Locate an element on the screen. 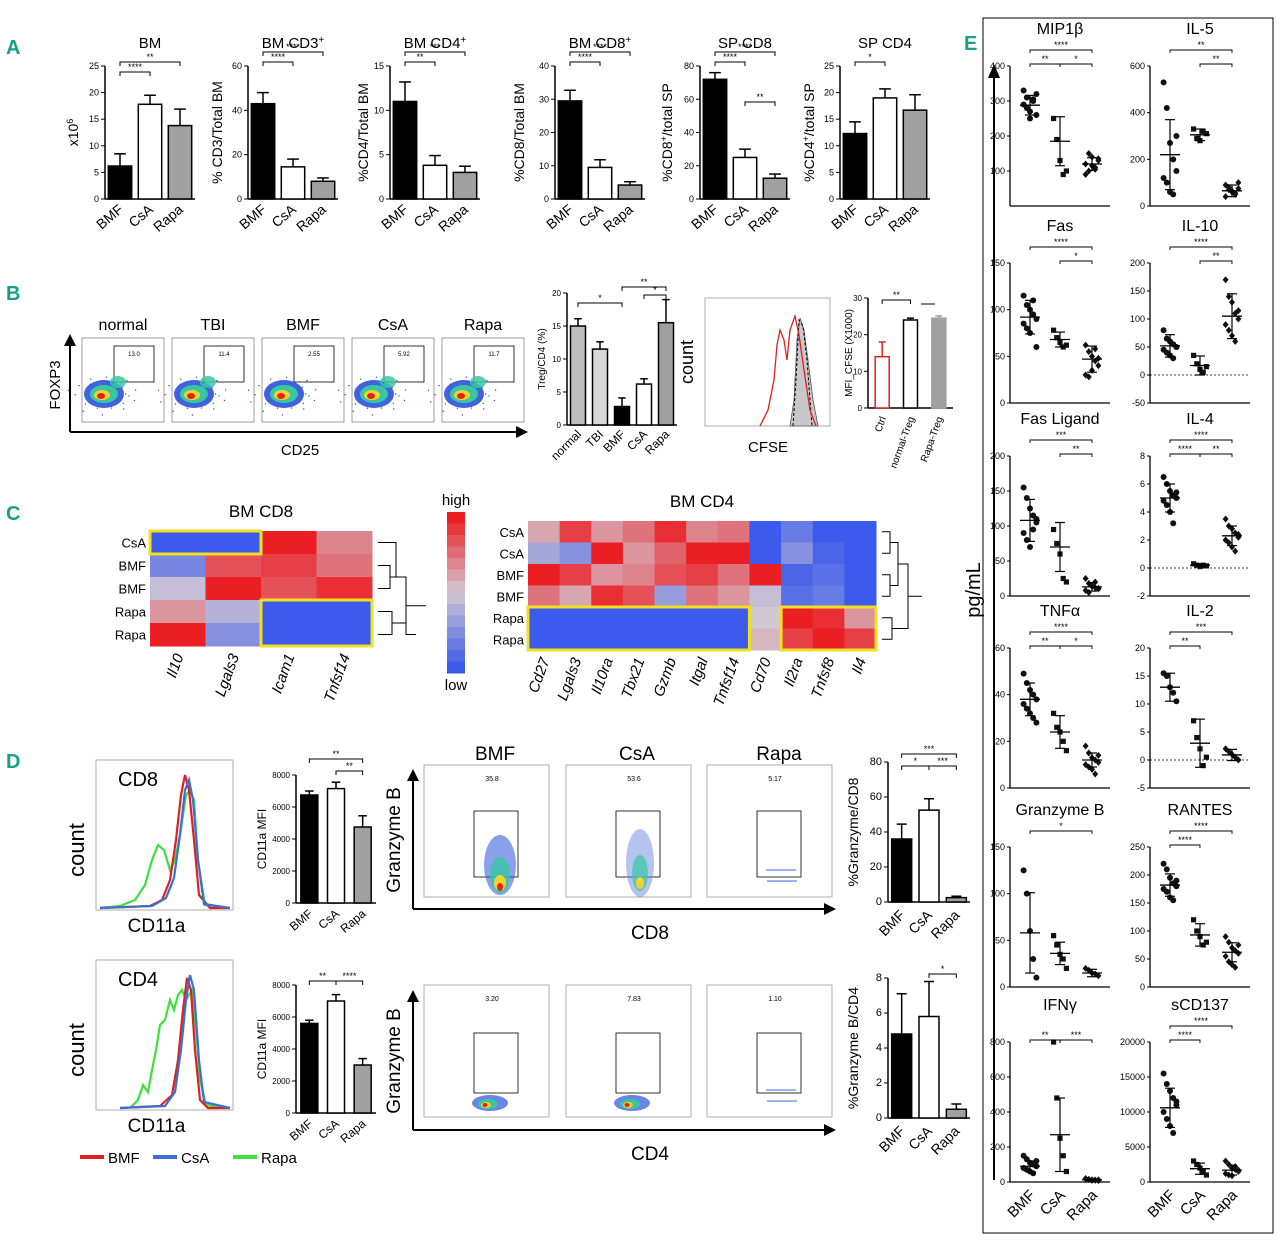 The image size is (1280, 1242). heatmap-col-label: Il4 is located at coordinates (859, 666).